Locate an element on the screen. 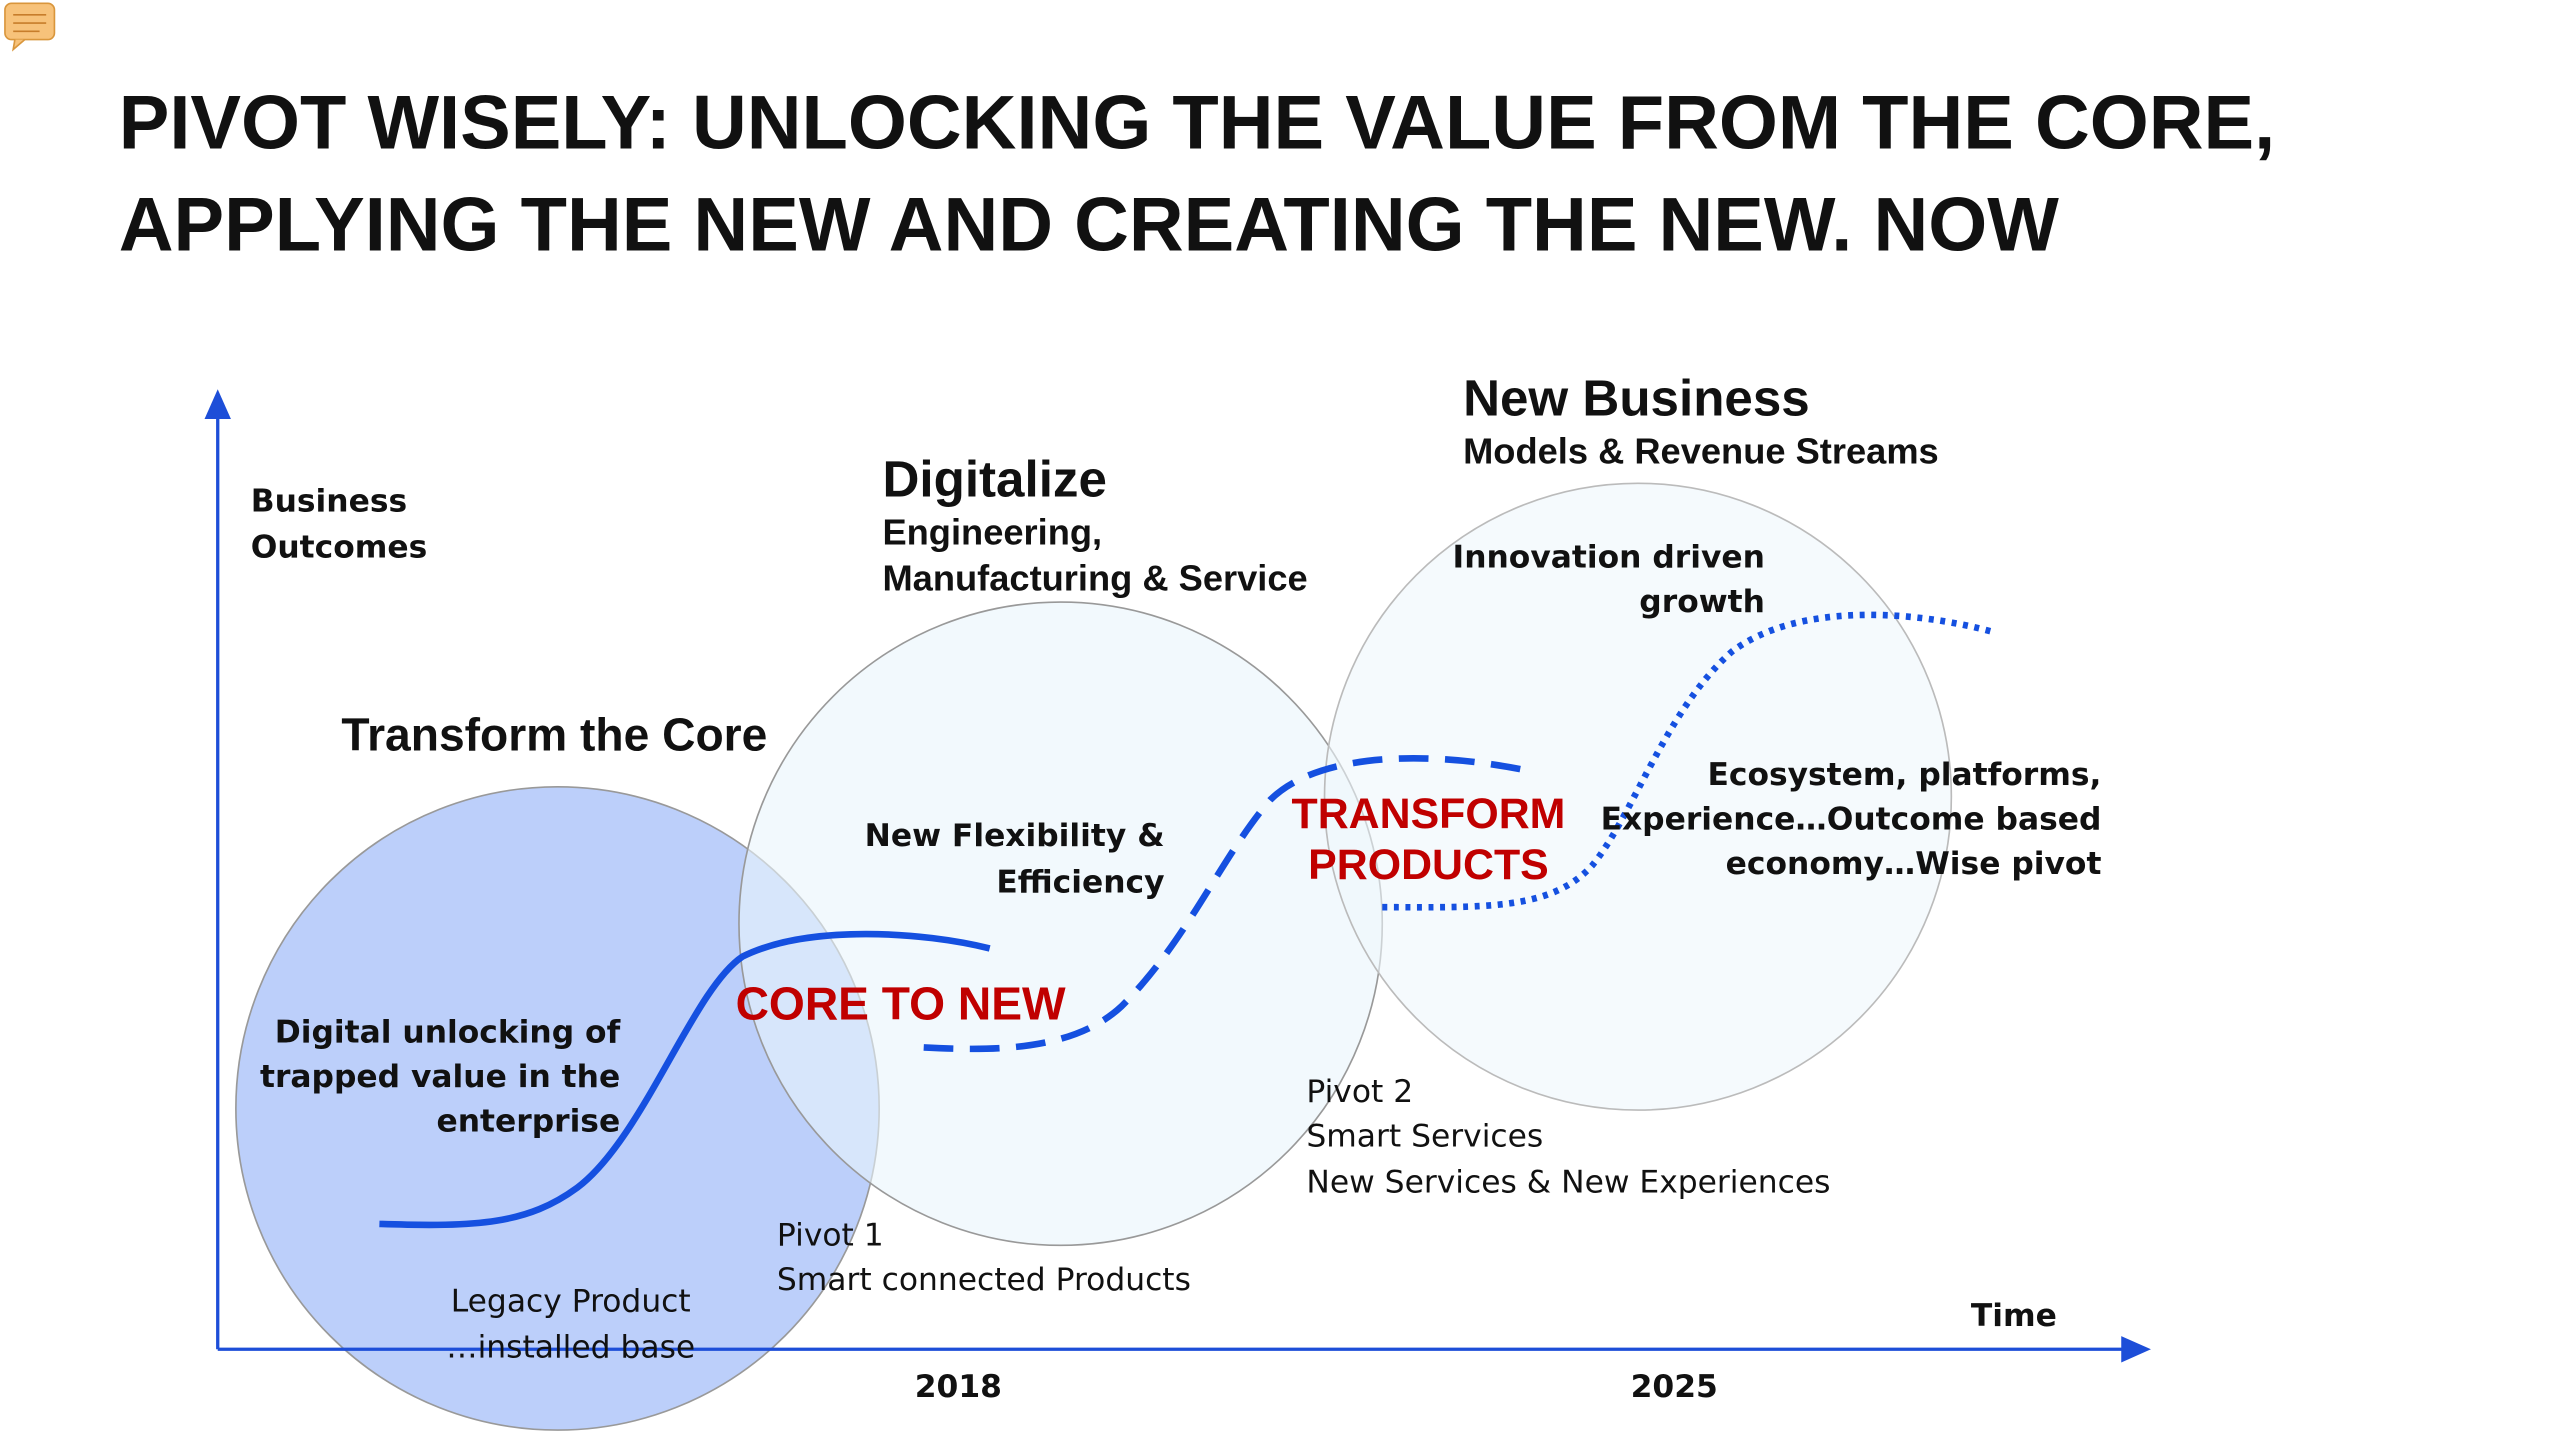 The width and height of the screenshot is (2560, 1440). stage-subtitle: Manufacturing & Service is located at coordinates (1094, 578).